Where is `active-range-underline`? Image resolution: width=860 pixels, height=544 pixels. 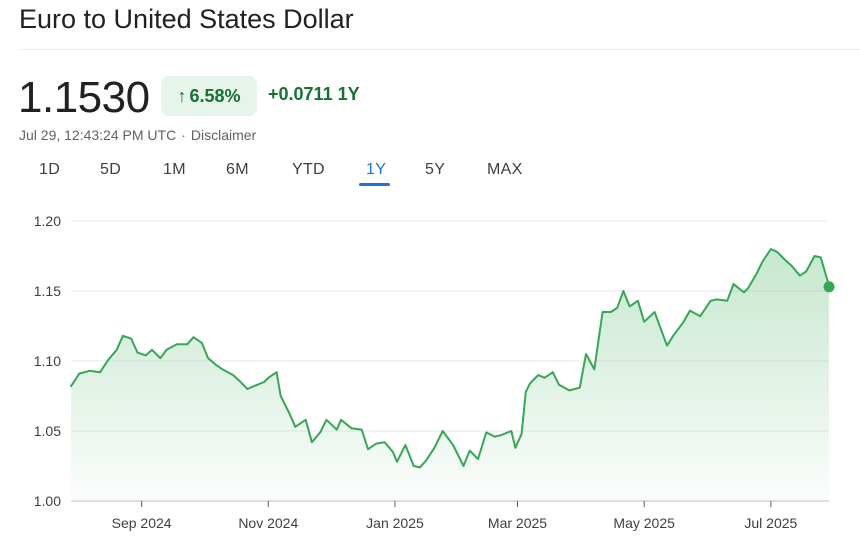
active-range-underline is located at coordinates (374, 184).